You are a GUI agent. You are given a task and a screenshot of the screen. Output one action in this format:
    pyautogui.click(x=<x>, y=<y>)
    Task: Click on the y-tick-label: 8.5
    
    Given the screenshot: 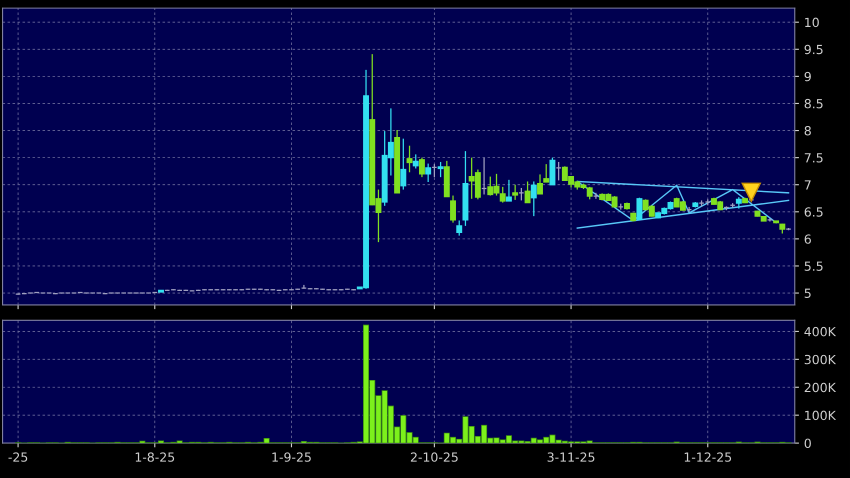 What is the action you would take?
    pyautogui.click(x=813, y=103)
    